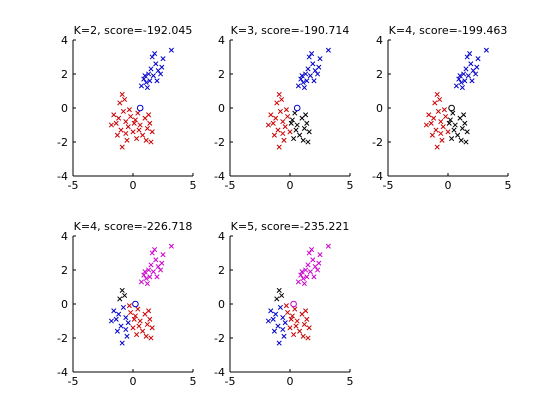 This screenshot has width=560, height=420. I want to click on subplot-k4-a: K=4, score=-199.463 -5 0 5 -4 -2 0 2 4, so click(441, 108).